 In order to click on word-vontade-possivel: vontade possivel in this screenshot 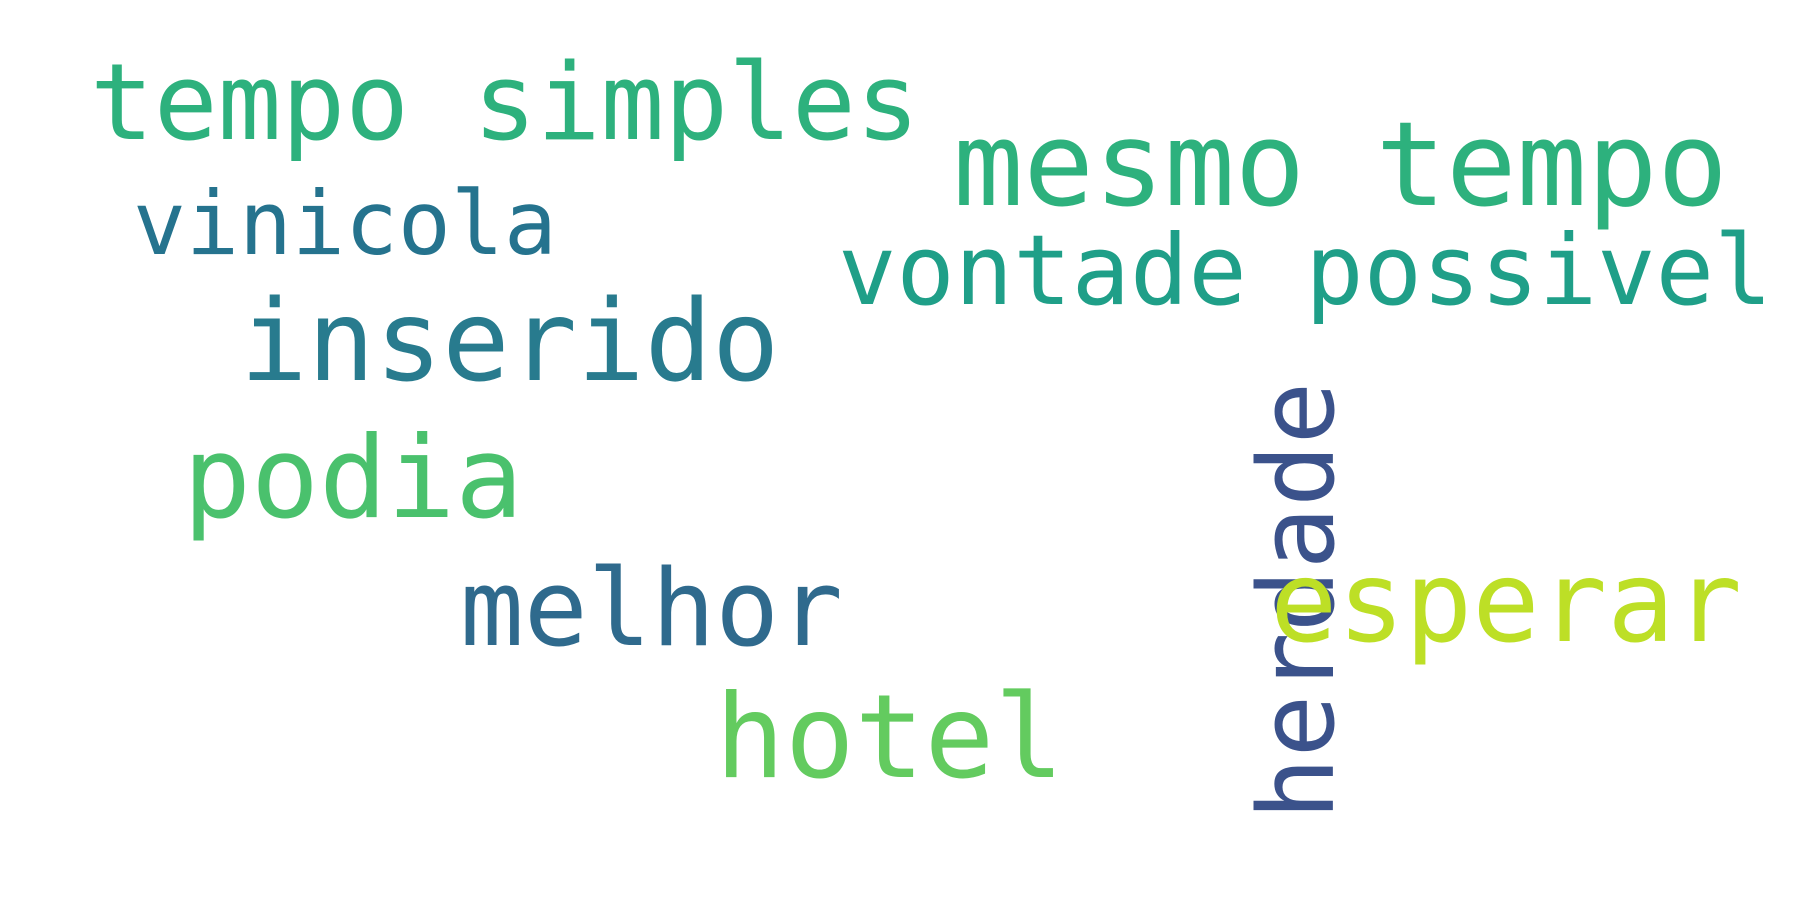, I will do `click(1305, 270)`.